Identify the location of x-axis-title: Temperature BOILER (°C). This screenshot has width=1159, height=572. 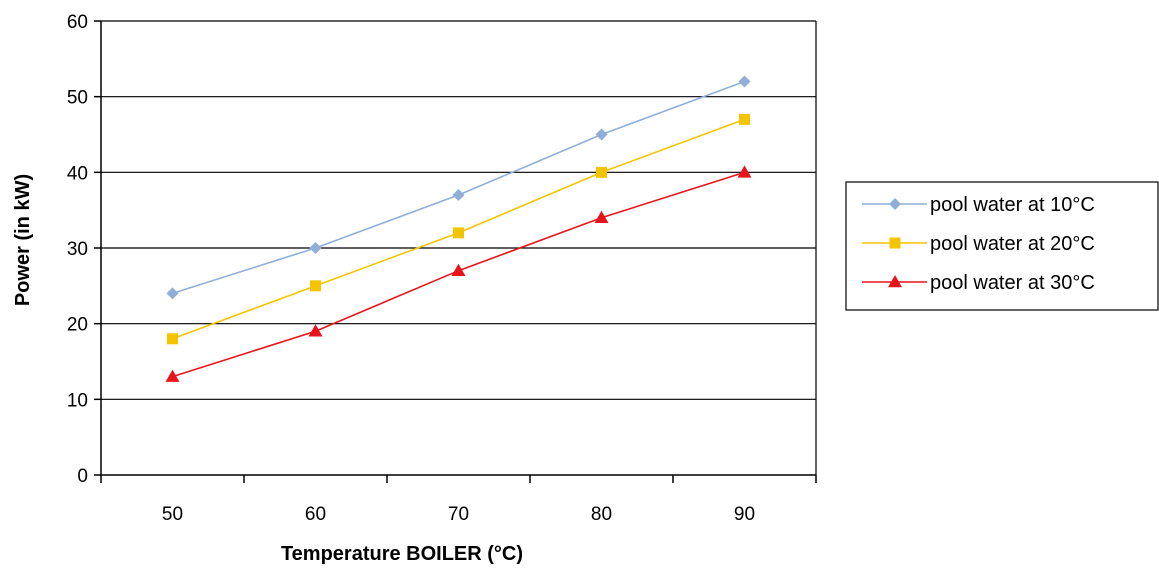
(402, 554).